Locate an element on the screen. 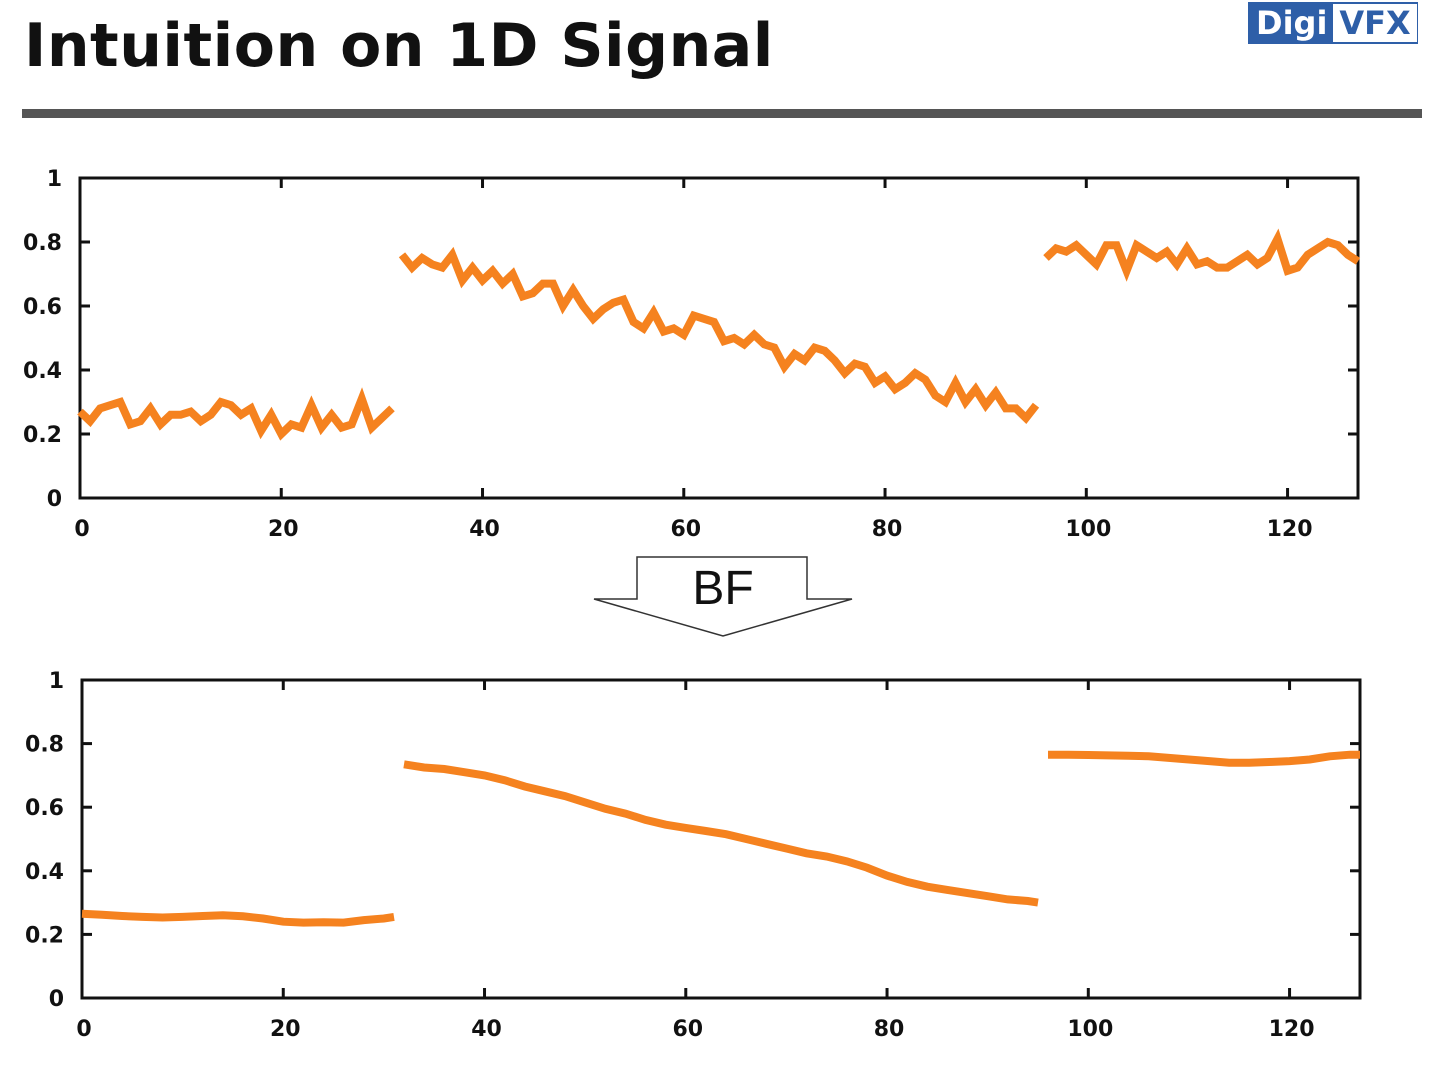  bf-arrow-icon: BF is located at coordinates (723, 596).